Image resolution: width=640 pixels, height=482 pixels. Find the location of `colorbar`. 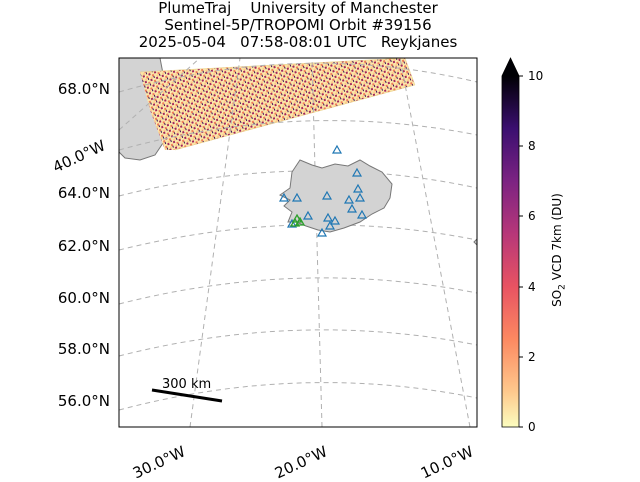

colorbar is located at coordinates (510, 251).